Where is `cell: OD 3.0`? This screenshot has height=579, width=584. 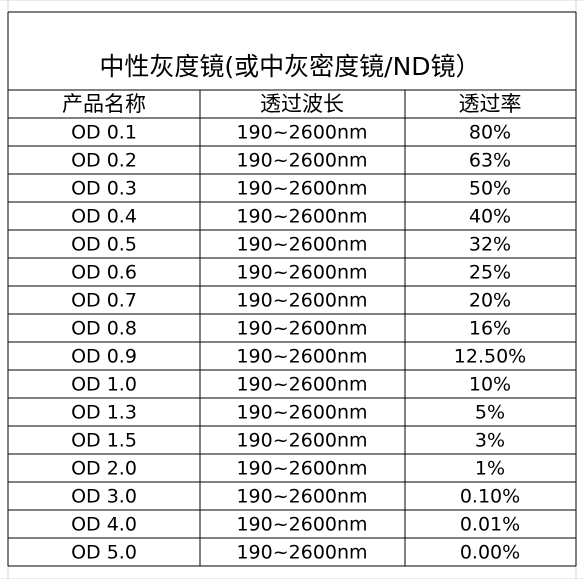 cell: OD 3.0 is located at coordinates (104, 497).